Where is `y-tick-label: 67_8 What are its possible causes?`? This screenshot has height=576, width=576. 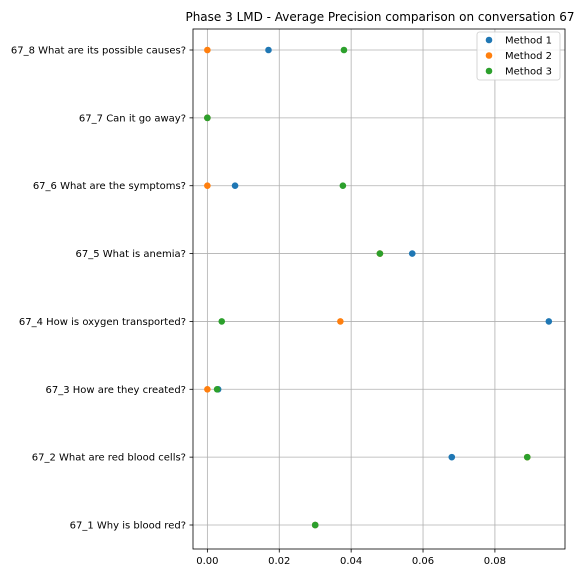 y-tick-label: 67_8 What are its possible causes? is located at coordinates (98, 51).